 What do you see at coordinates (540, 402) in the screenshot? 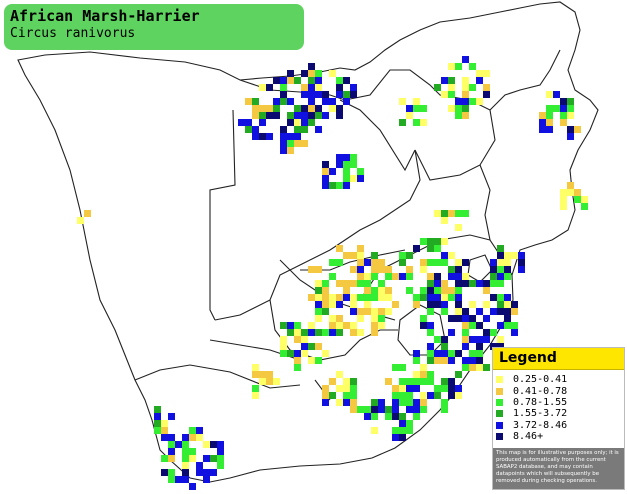
I see `legend-label: 0.78-1.55` at bounding box center [540, 402].